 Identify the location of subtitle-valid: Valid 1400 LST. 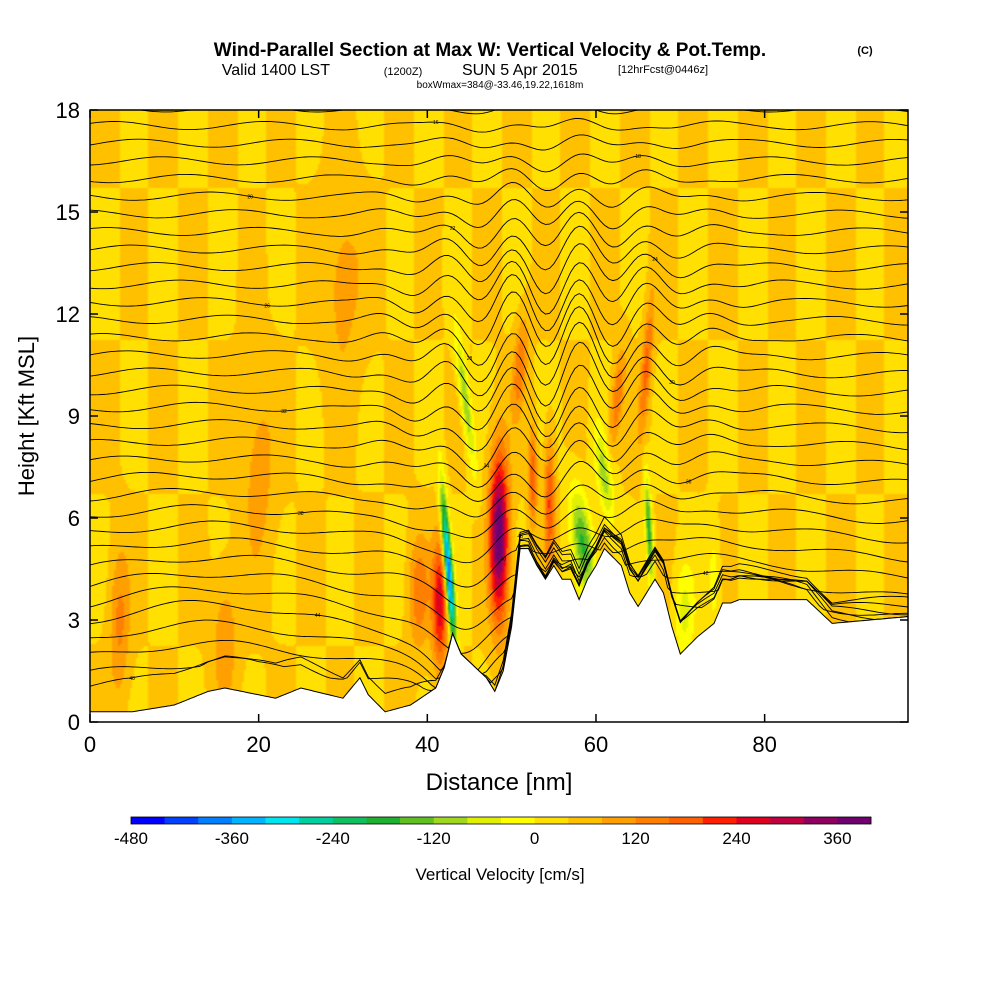
(276, 70).